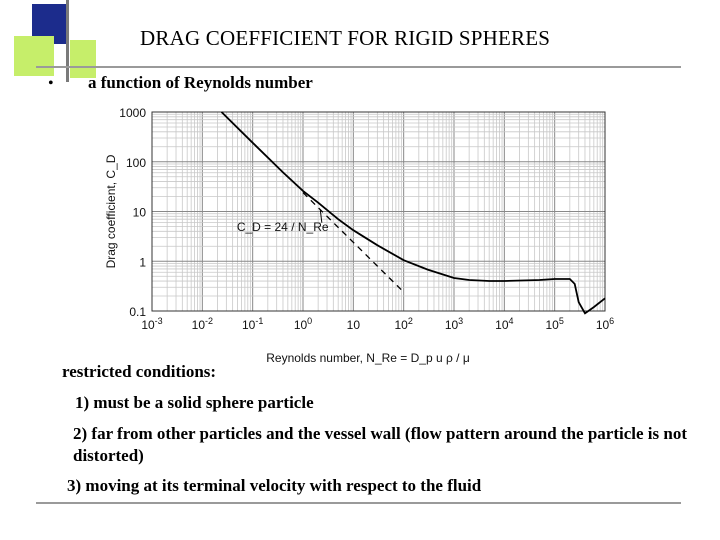 This screenshot has height=540, width=720. Describe the element at coordinates (358, 503) in the screenshot. I see `decor-bottom-line` at that location.